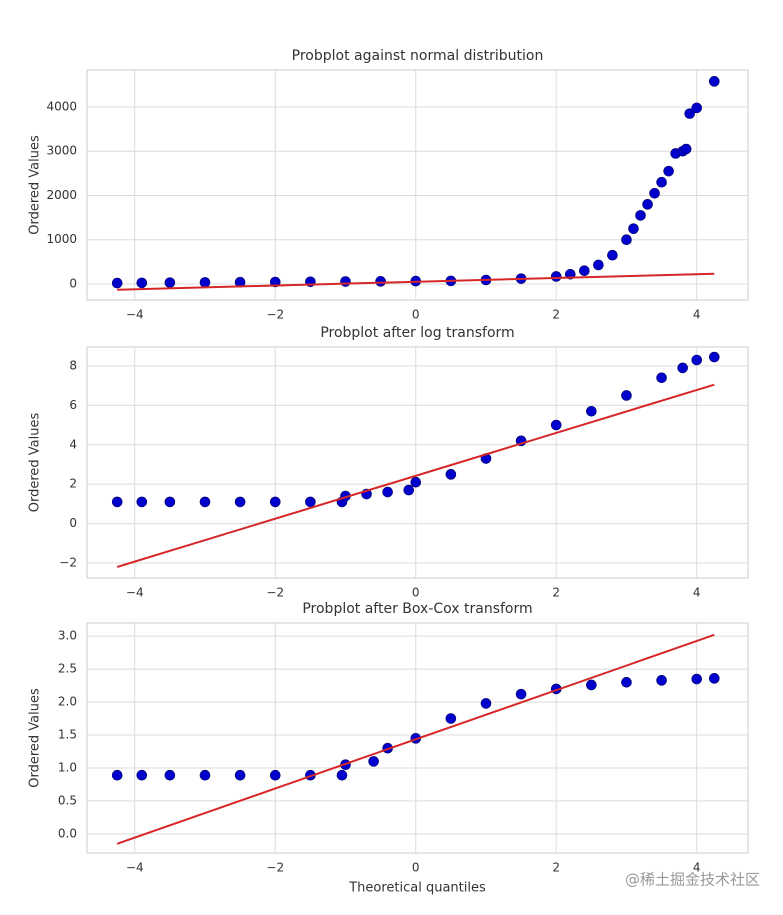 This screenshot has height=915, width=783. What do you see at coordinates (67, 833) in the screenshot?
I see `y-tick-label: 0.0` at bounding box center [67, 833].